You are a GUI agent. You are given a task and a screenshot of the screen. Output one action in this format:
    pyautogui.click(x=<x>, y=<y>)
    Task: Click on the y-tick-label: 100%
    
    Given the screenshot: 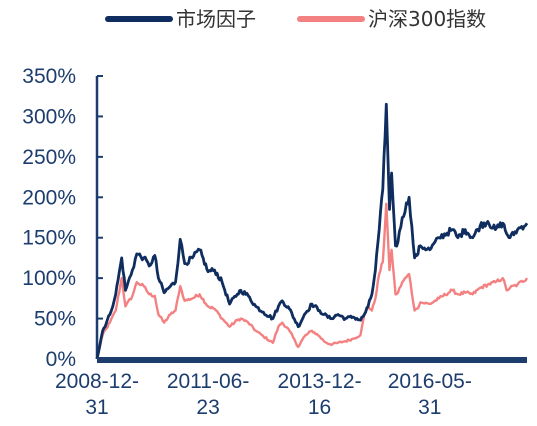 What is the action you would take?
    pyautogui.click(x=49, y=278)
    